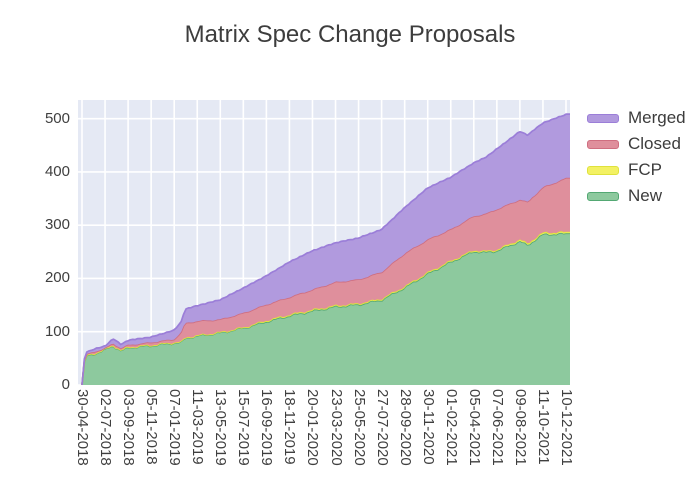 This screenshot has height=500, width=700. Describe the element at coordinates (129, 427) in the screenshot. I see `x-tick-label: 03-09-2018` at that location.